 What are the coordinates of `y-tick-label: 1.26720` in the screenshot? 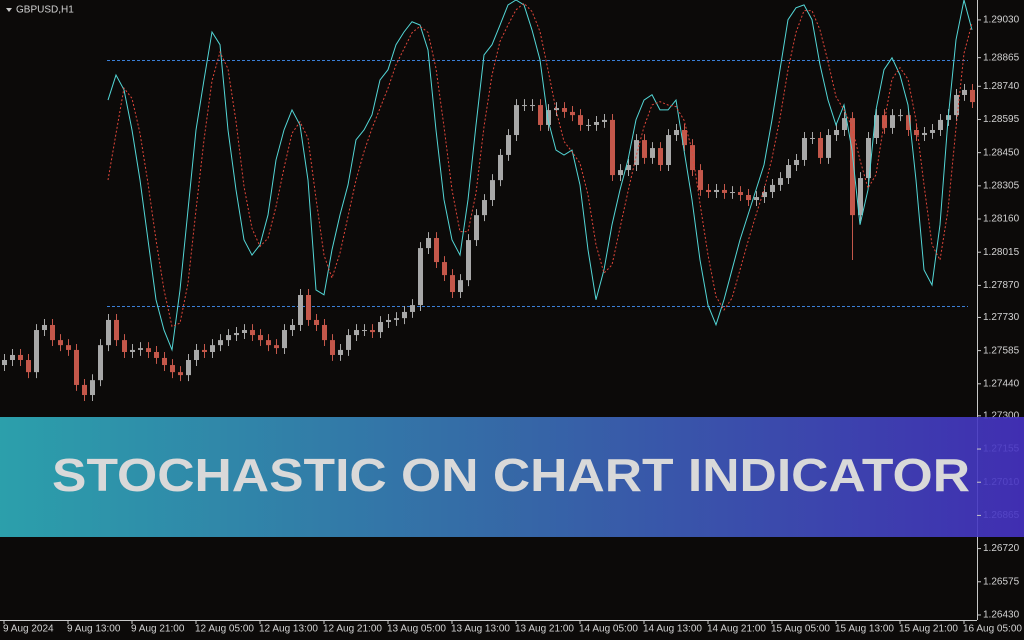 It's located at (1001, 548).